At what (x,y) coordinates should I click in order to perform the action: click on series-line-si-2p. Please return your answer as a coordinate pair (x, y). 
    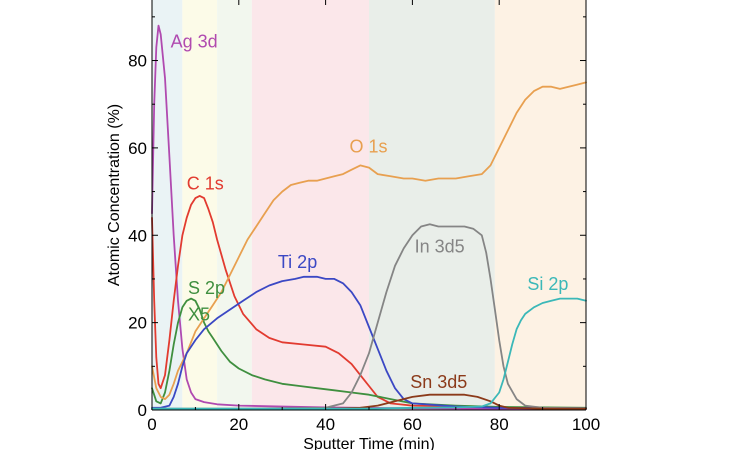
    Looking at the image, I should click on (369, 353).